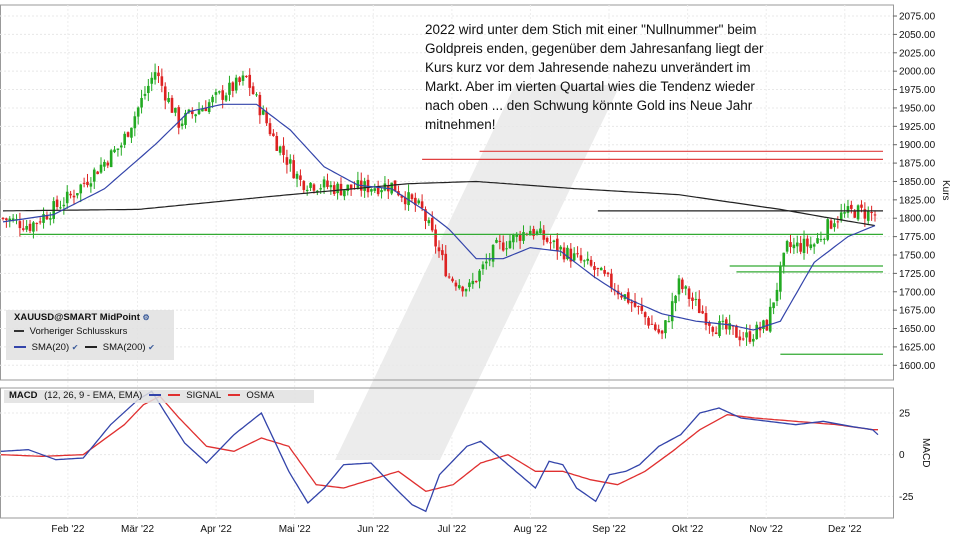 The height and width of the screenshot is (540, 960). I want to click on price-axis-title: Kurs, so click(945, 190).